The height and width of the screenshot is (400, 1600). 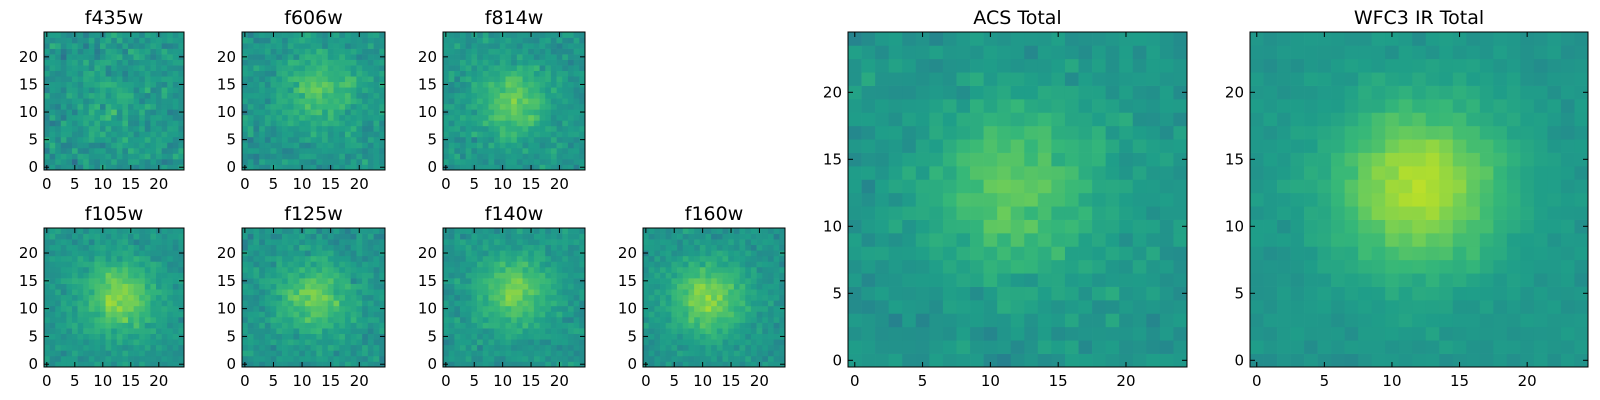 What do you see at coordinates (330, 381) in the screenshot?
I see `x-tick-label: 15` at bounding box center [330, 381].